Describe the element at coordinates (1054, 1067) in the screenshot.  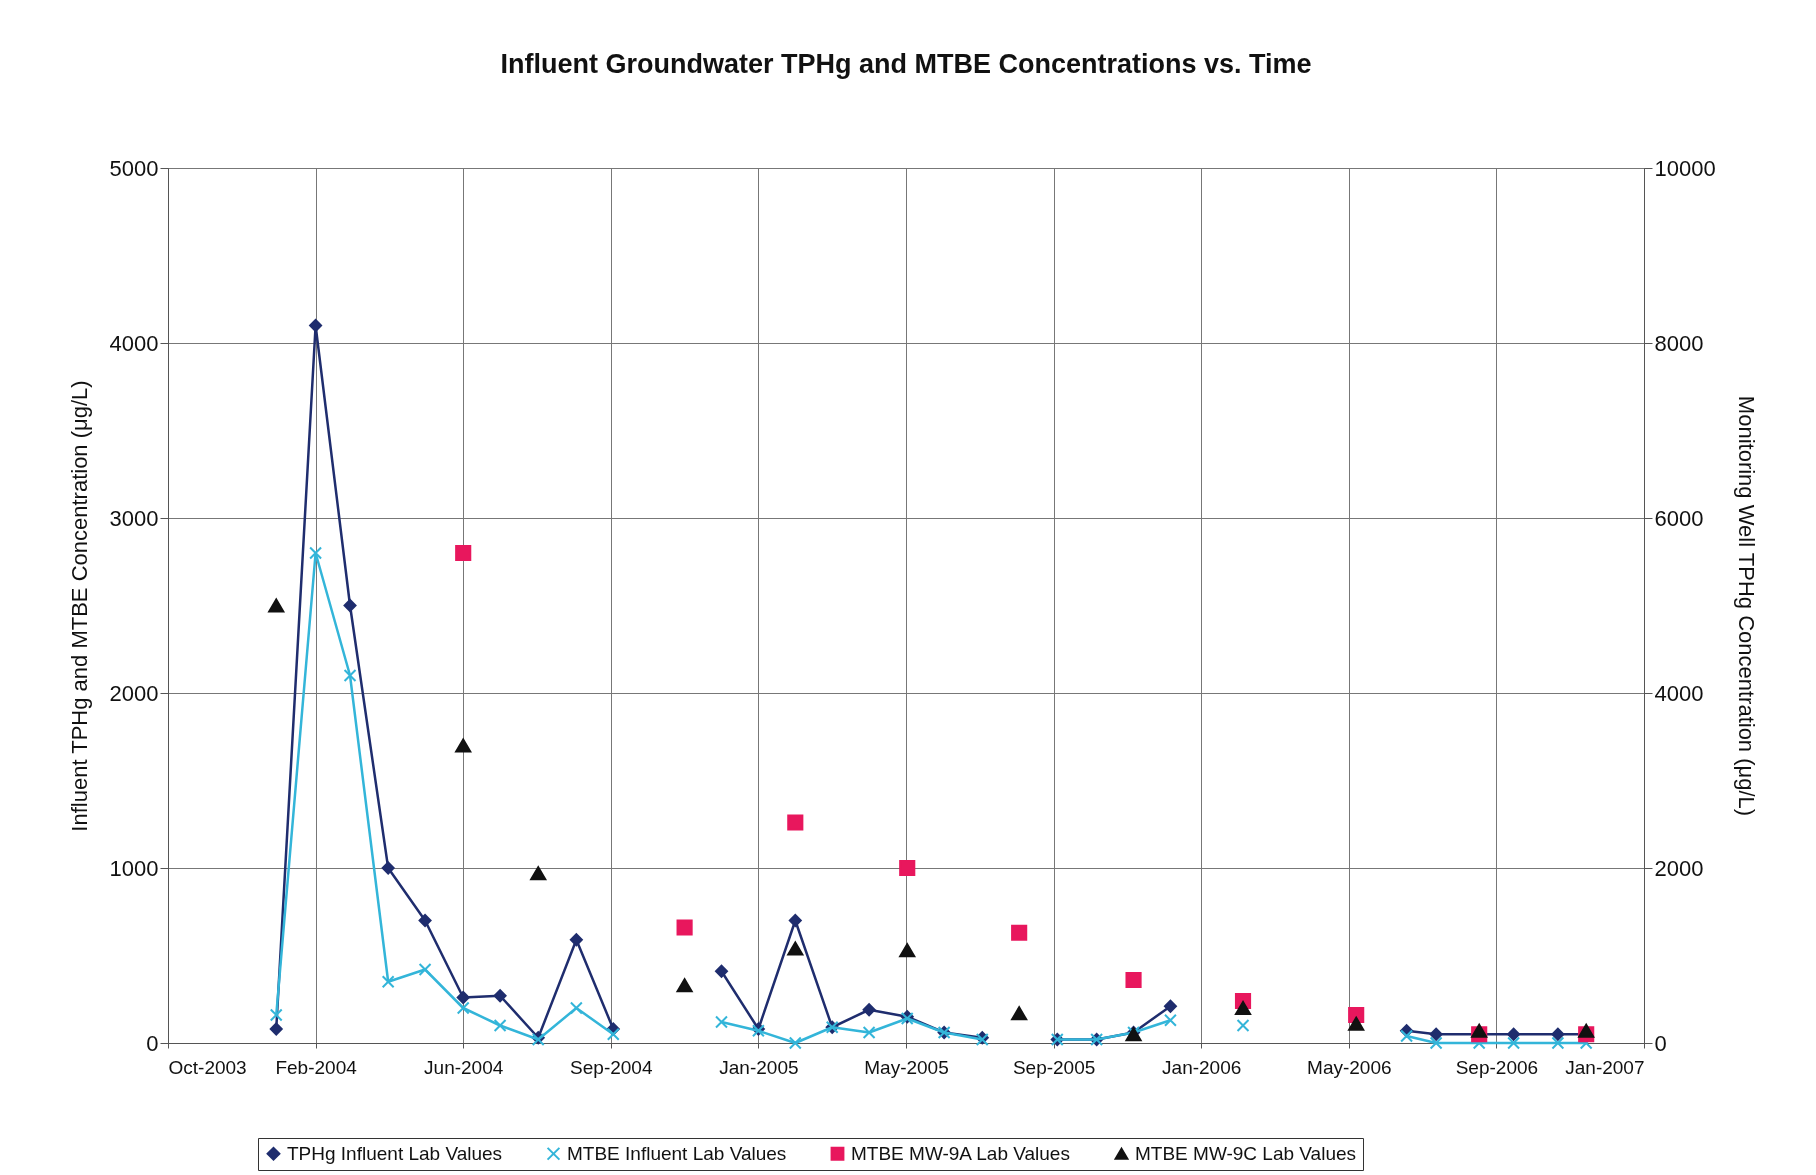
I see `x-tick-label: Sep-2005` at that location.